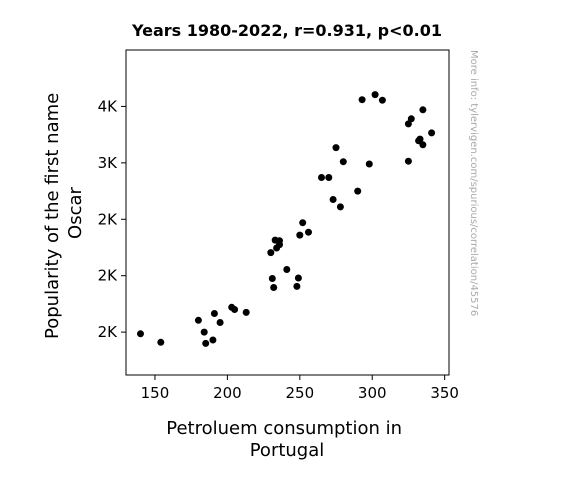  I want to click on x-tick-label: 250, so click(299, 393).